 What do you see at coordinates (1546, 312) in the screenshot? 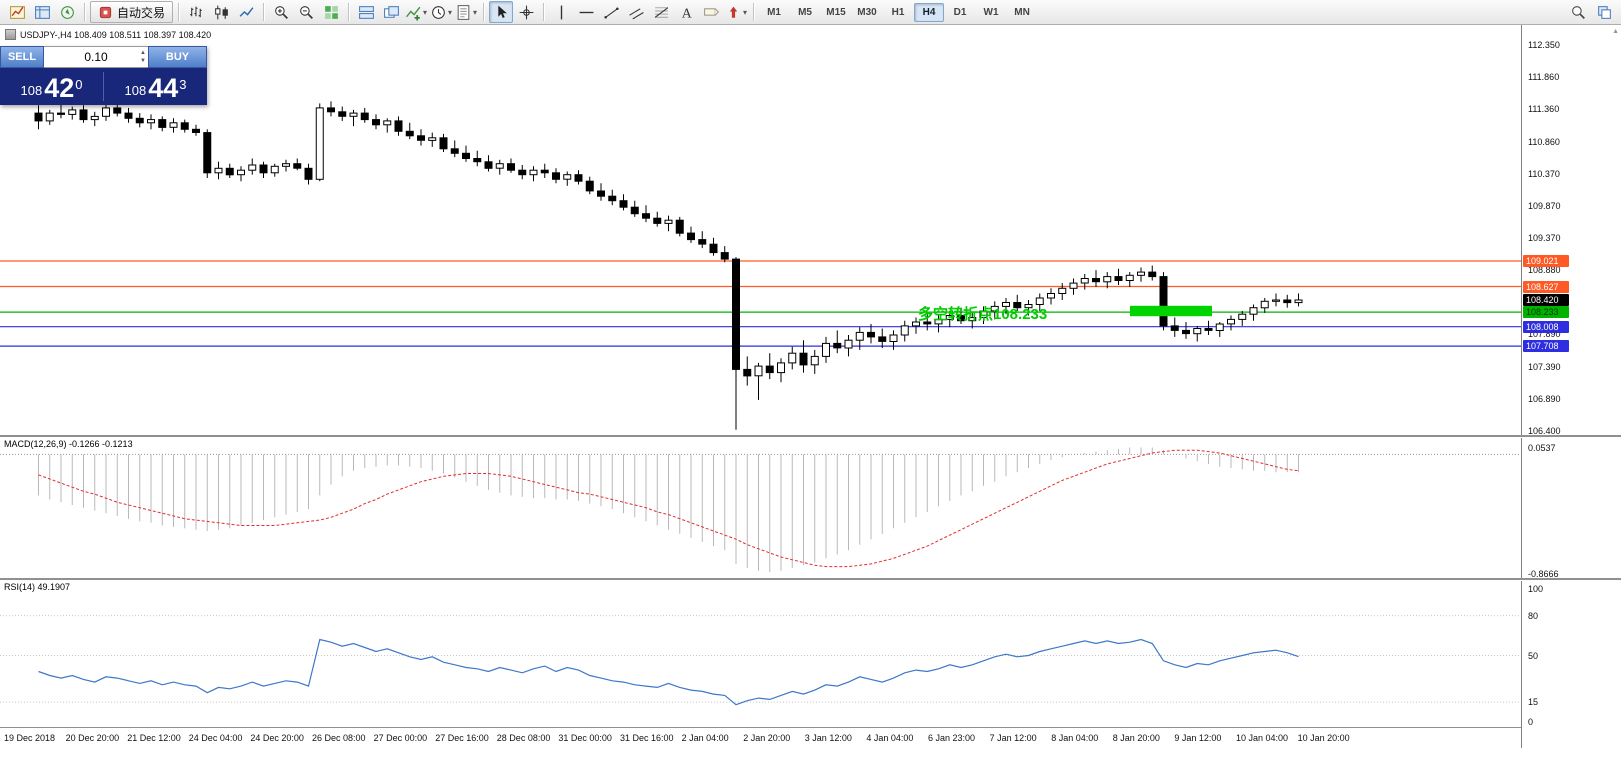
I see `price-tag: 108.233` at bounding box center [1546, 312].